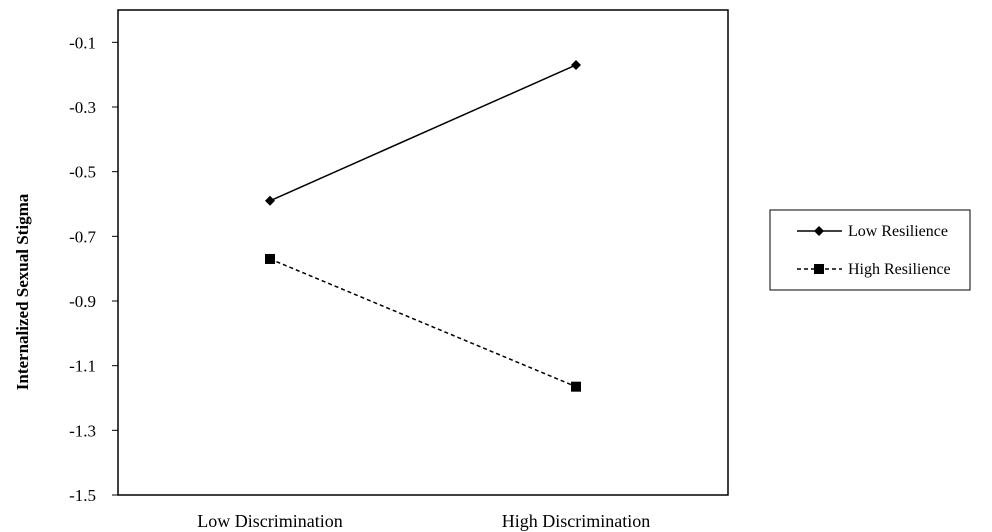 This screenshot has height=532, width=992. I want to click on series-low-resilience, so click(423, 132).